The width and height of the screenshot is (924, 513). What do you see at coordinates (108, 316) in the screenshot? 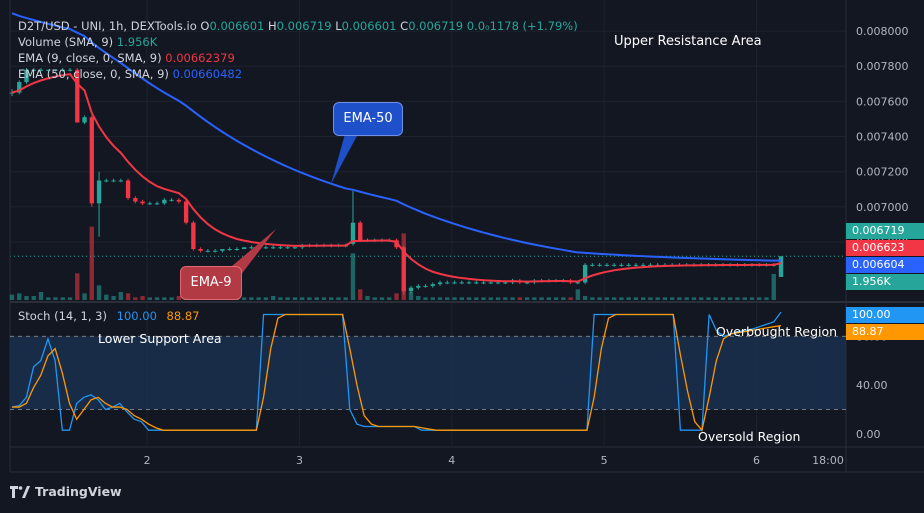
I see `stoch-legend: Stoch (14, 1, 3) 100.00 88.87` at bounding box center [108, 316].